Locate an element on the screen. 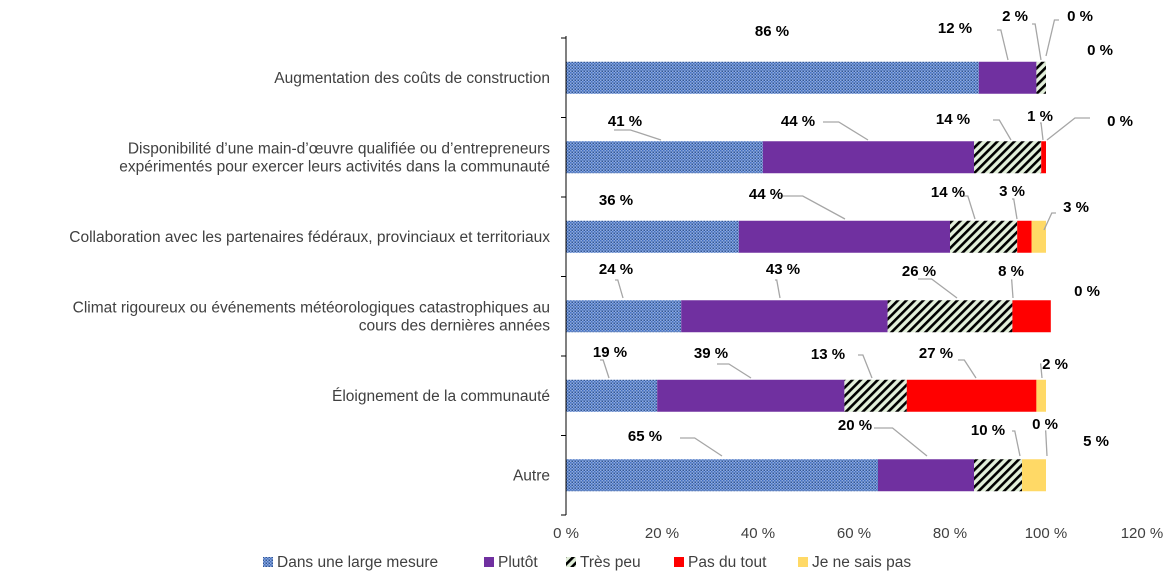 Image resolution: width=1170 pixels, height=579 pixels. data-label: 5 % is located at coordinates (1096, 441).